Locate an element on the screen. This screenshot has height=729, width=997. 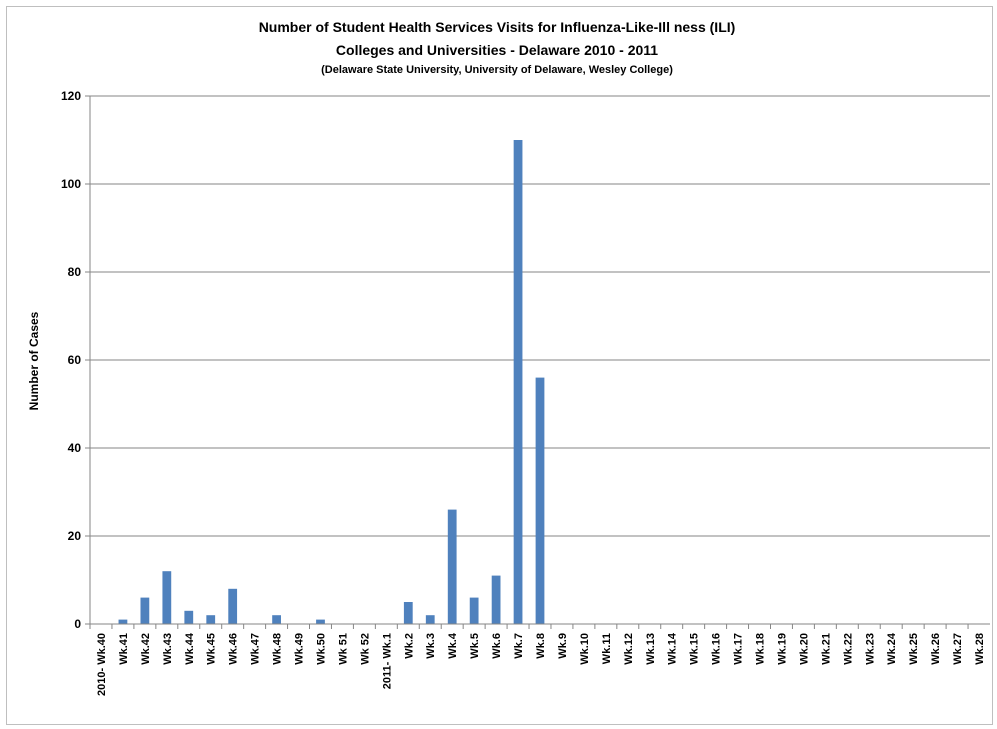
x-tick-label: Wk 51 is located at coordinates (343, 649).